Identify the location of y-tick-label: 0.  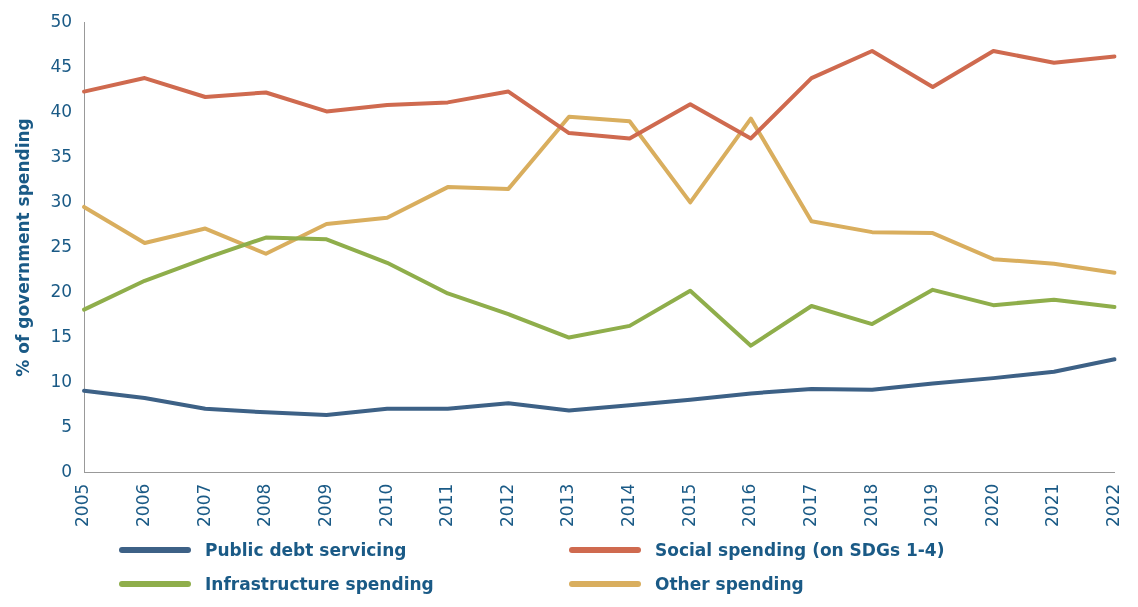
(67, 471).